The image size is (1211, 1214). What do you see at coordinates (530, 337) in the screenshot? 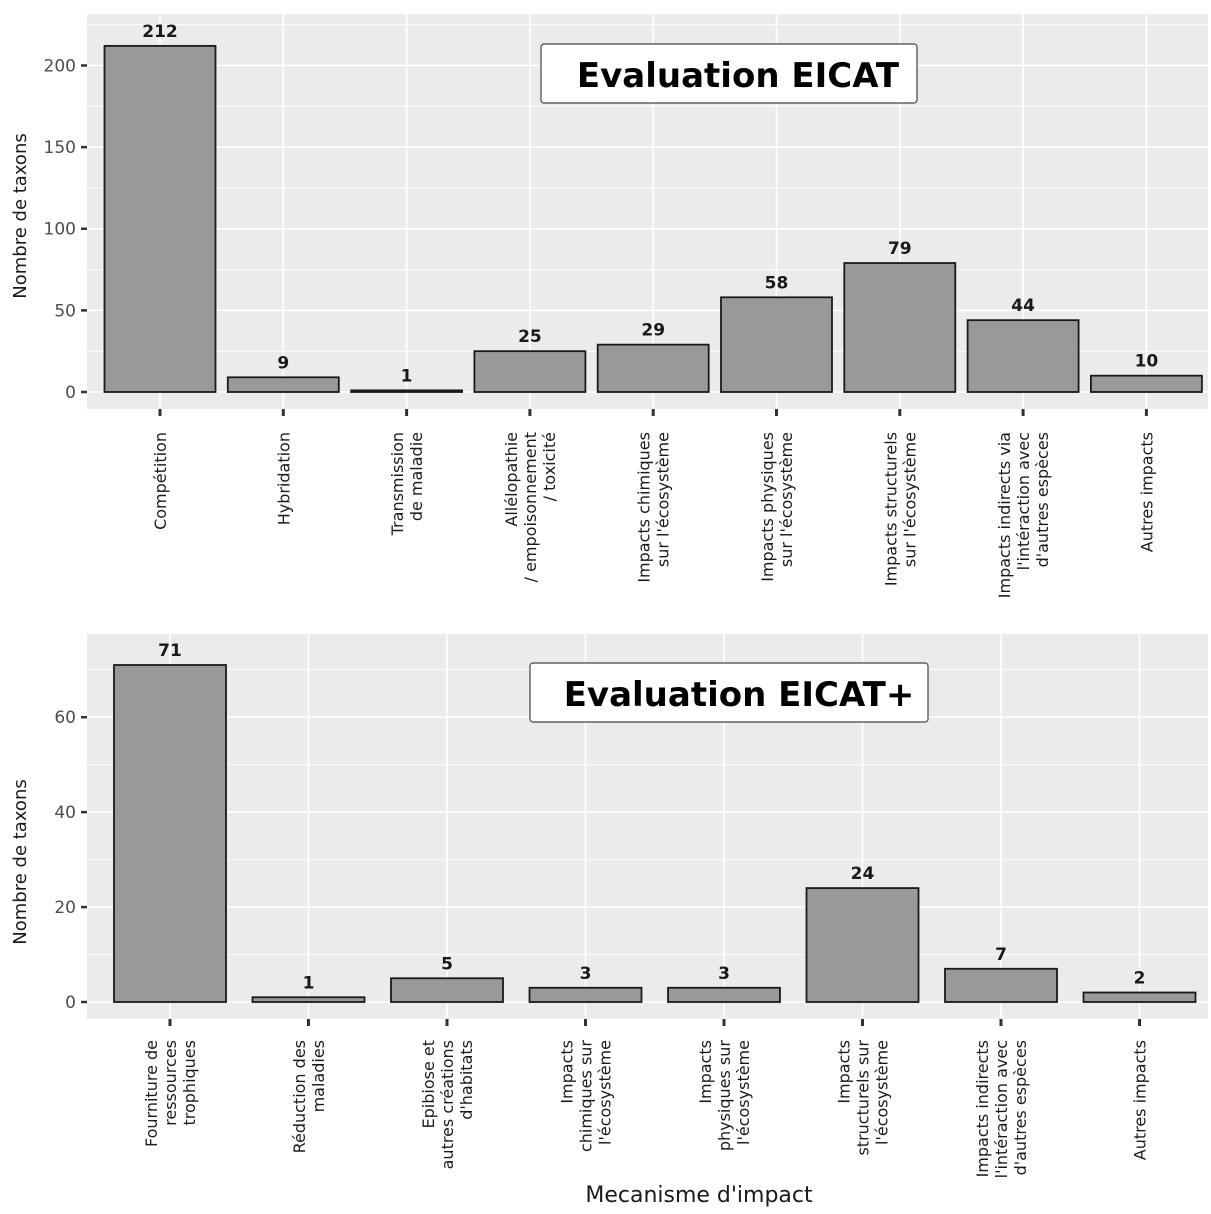
I see `data-label: 25` at bounding box center [530, 337].